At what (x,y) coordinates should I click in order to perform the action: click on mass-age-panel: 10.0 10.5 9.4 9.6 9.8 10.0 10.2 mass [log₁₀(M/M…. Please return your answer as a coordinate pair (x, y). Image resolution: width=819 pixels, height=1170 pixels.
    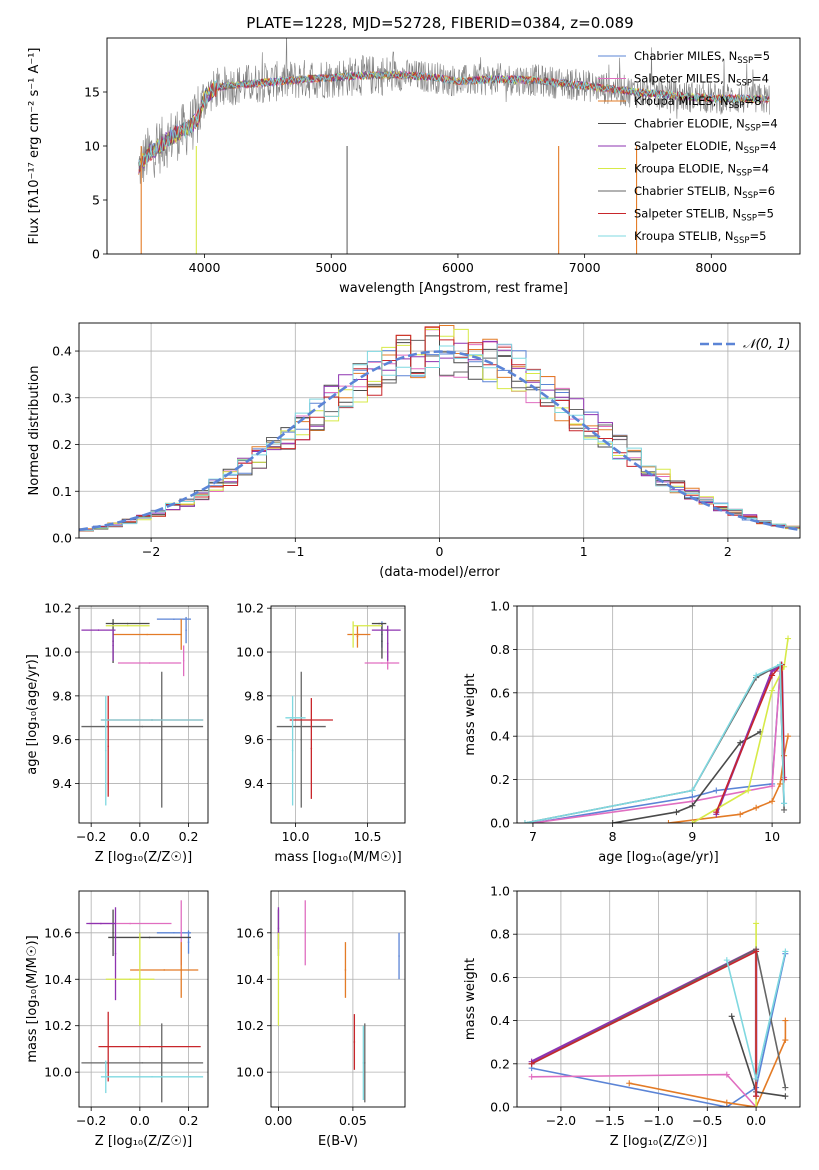
    Looking at the image, I should click on (321, 733).